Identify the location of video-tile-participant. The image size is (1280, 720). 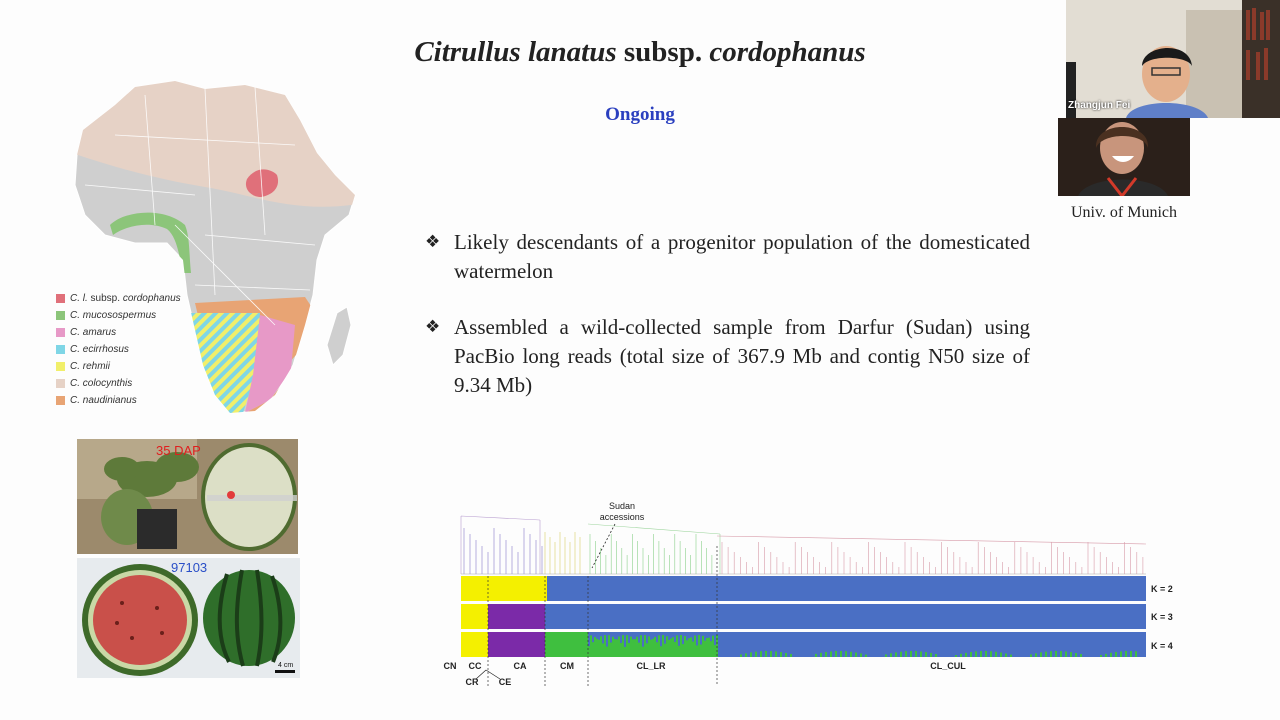
(1124, 157).